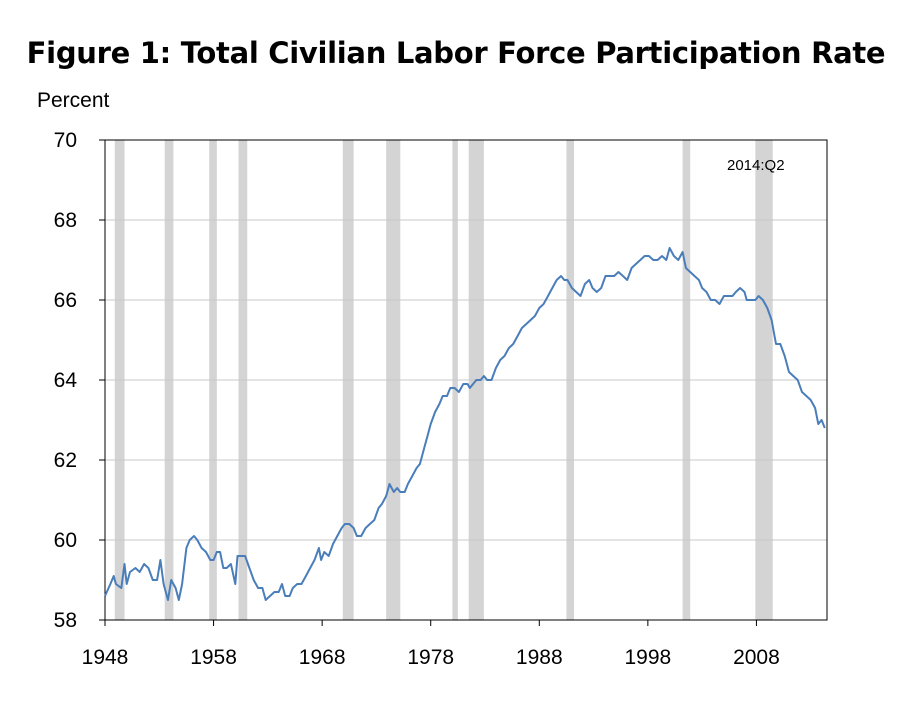 This screenshot has width=912, height=718. What do you see at coordinates (431, 644) in the screenshot?
I see `x-axis: 1948 1958 1968 1978 1988 1998 2008` at bounding box center [431, 644].